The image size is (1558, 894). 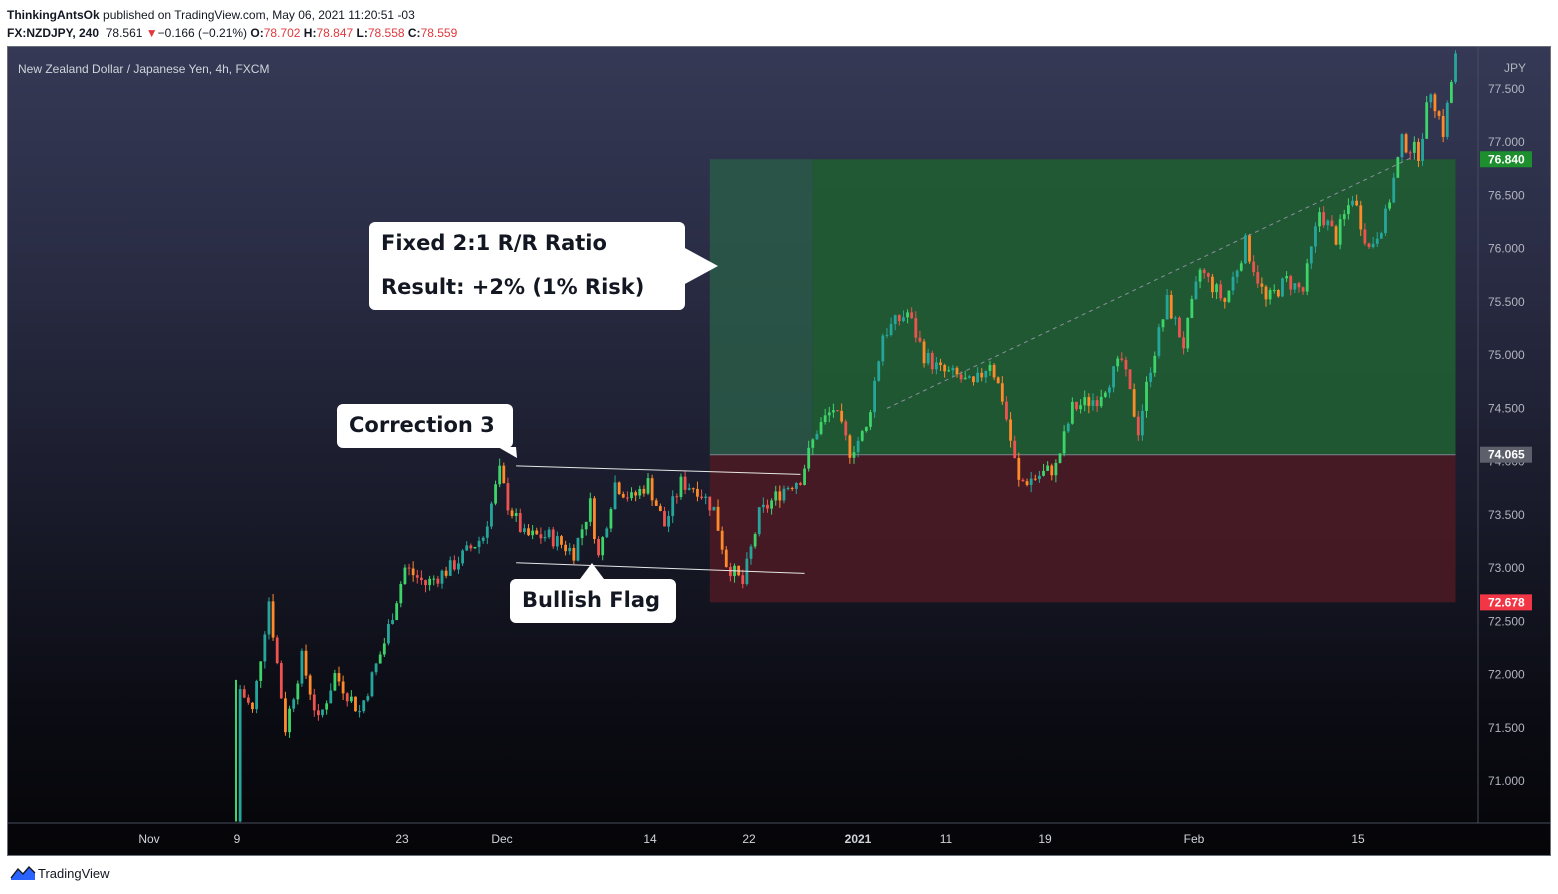 I want to click on price-tick: 73.000, so click(x=1506, y=568).